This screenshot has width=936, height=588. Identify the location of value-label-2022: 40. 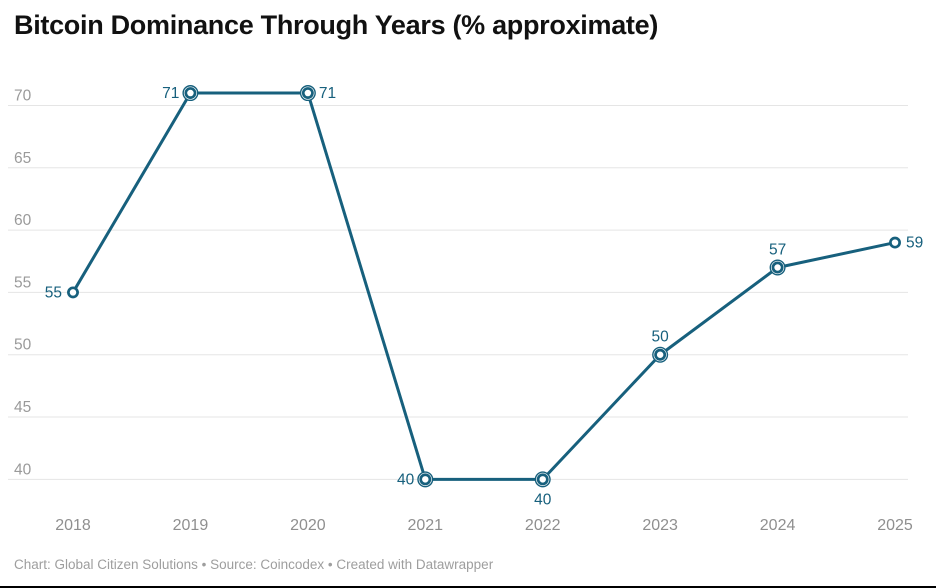
(543, 499).